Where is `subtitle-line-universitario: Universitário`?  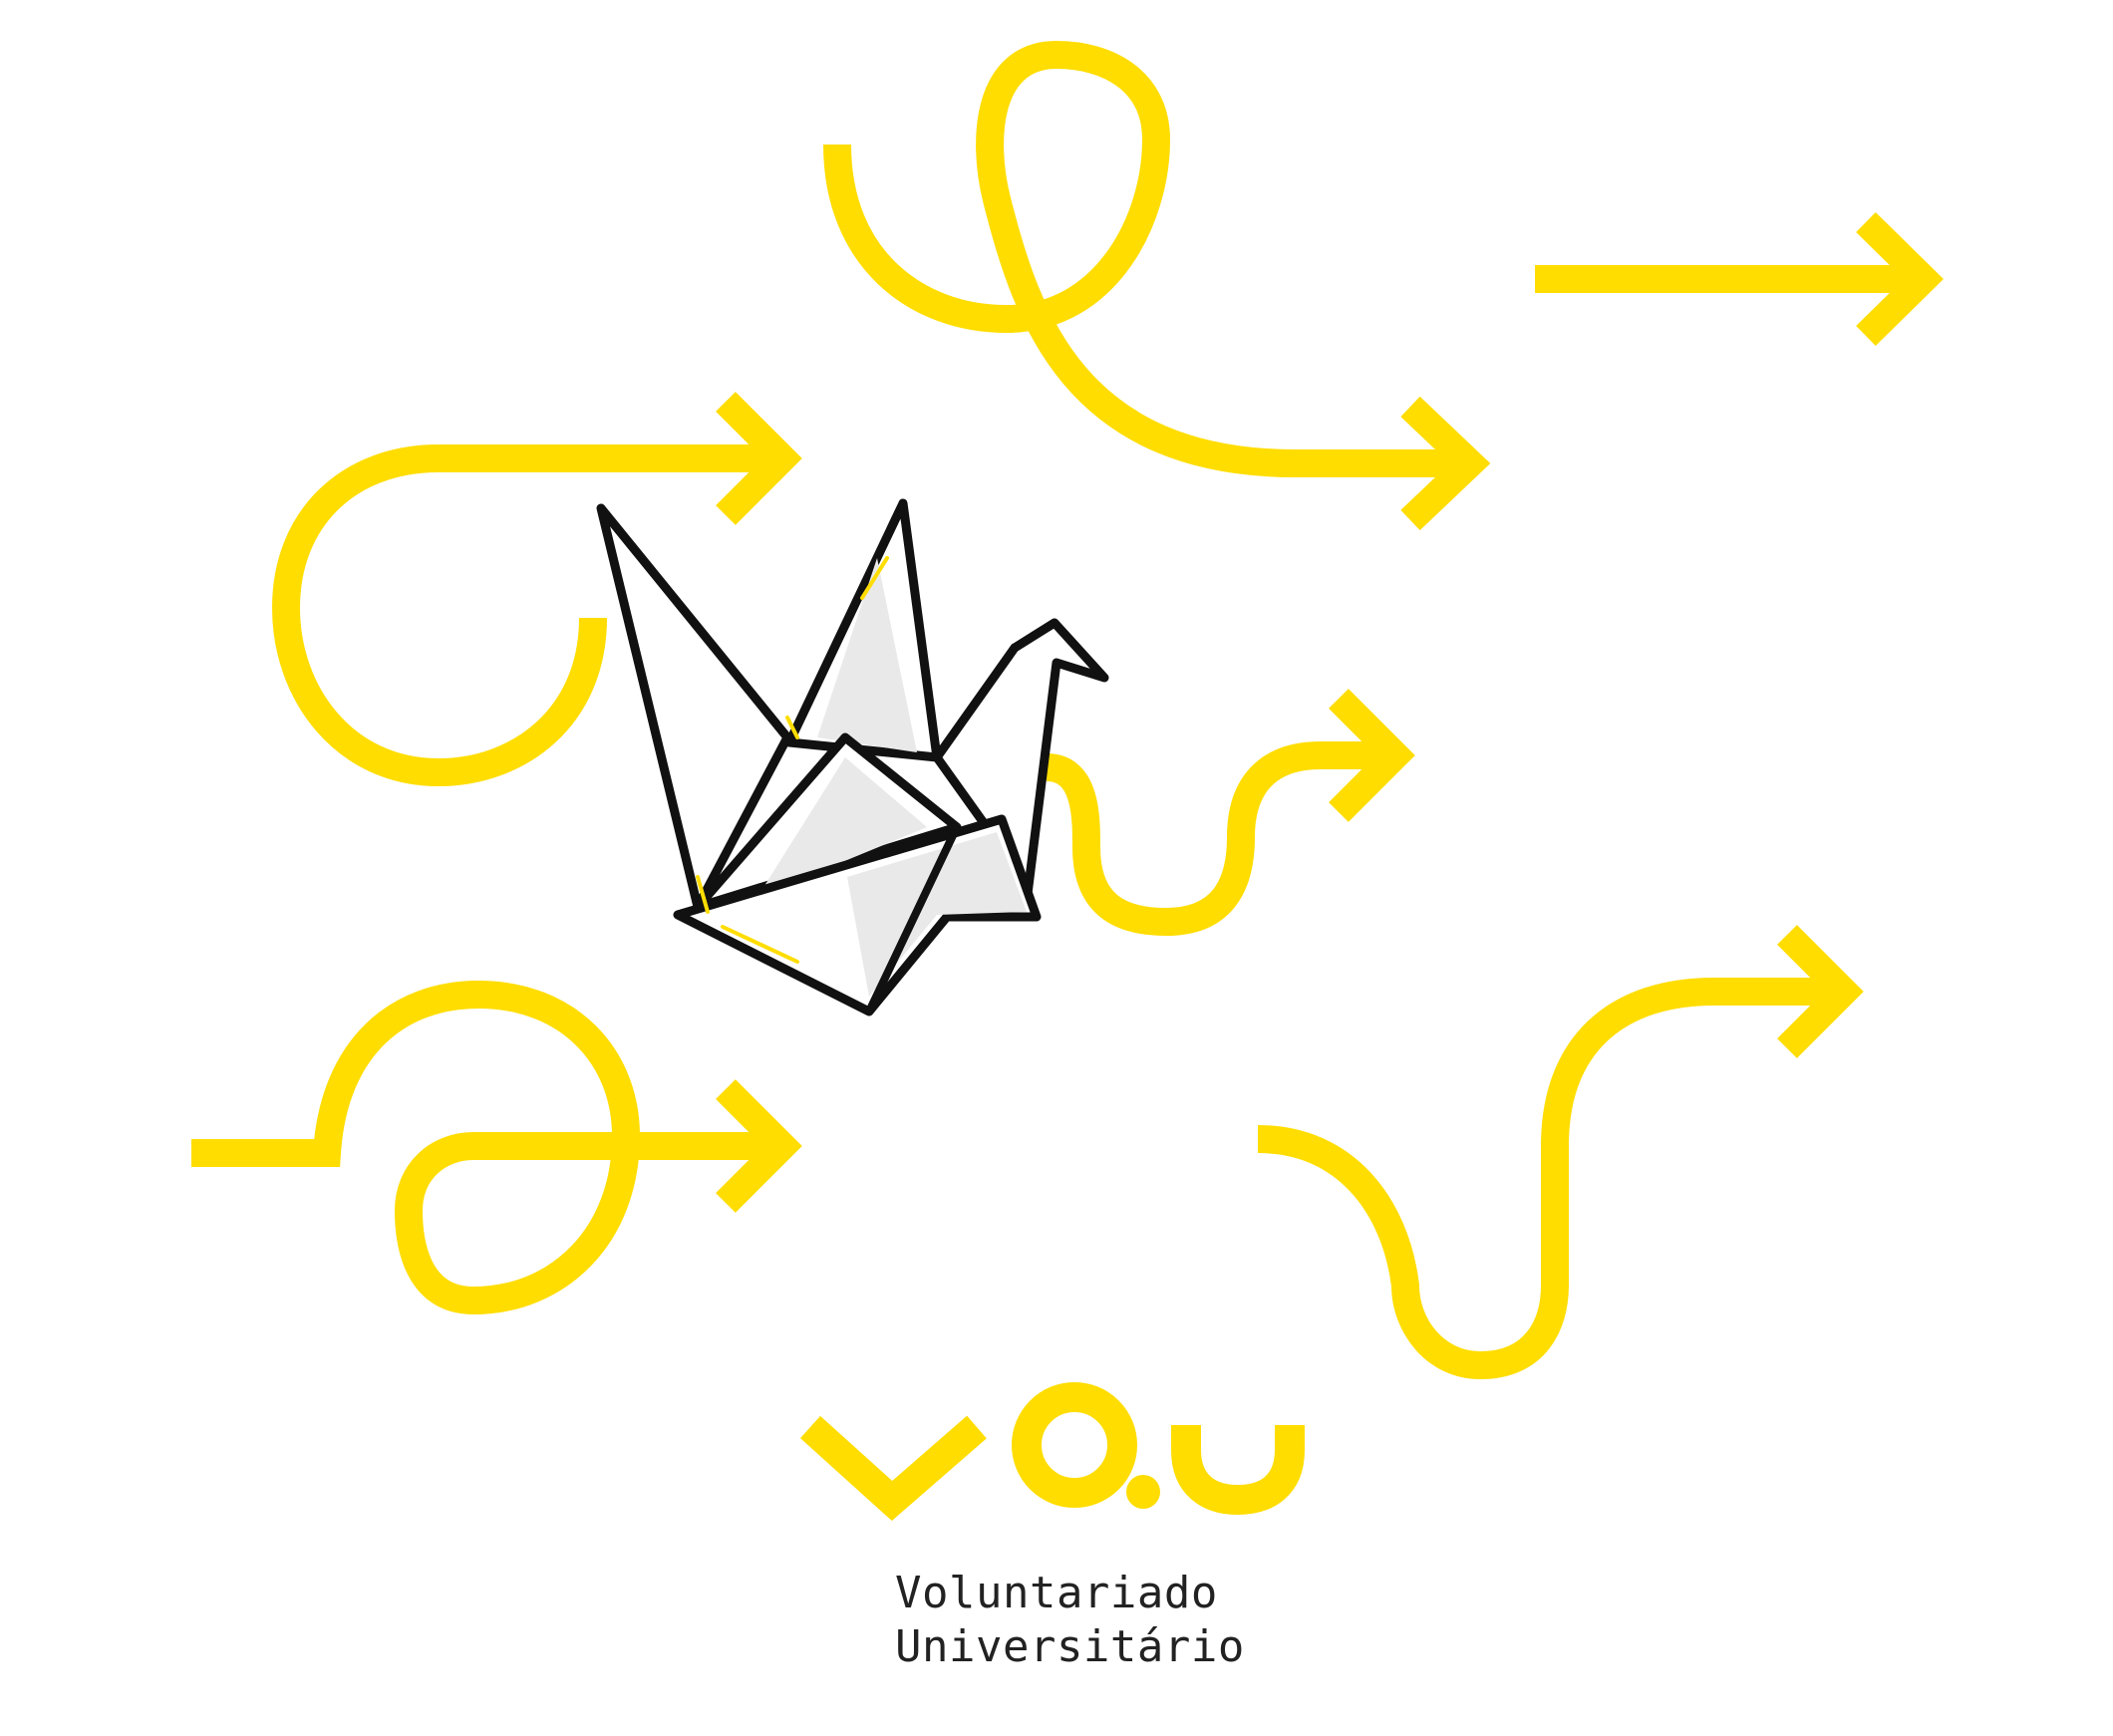 subtitle-line-universitario: Universitário is located at coordinates (1070, 1646).